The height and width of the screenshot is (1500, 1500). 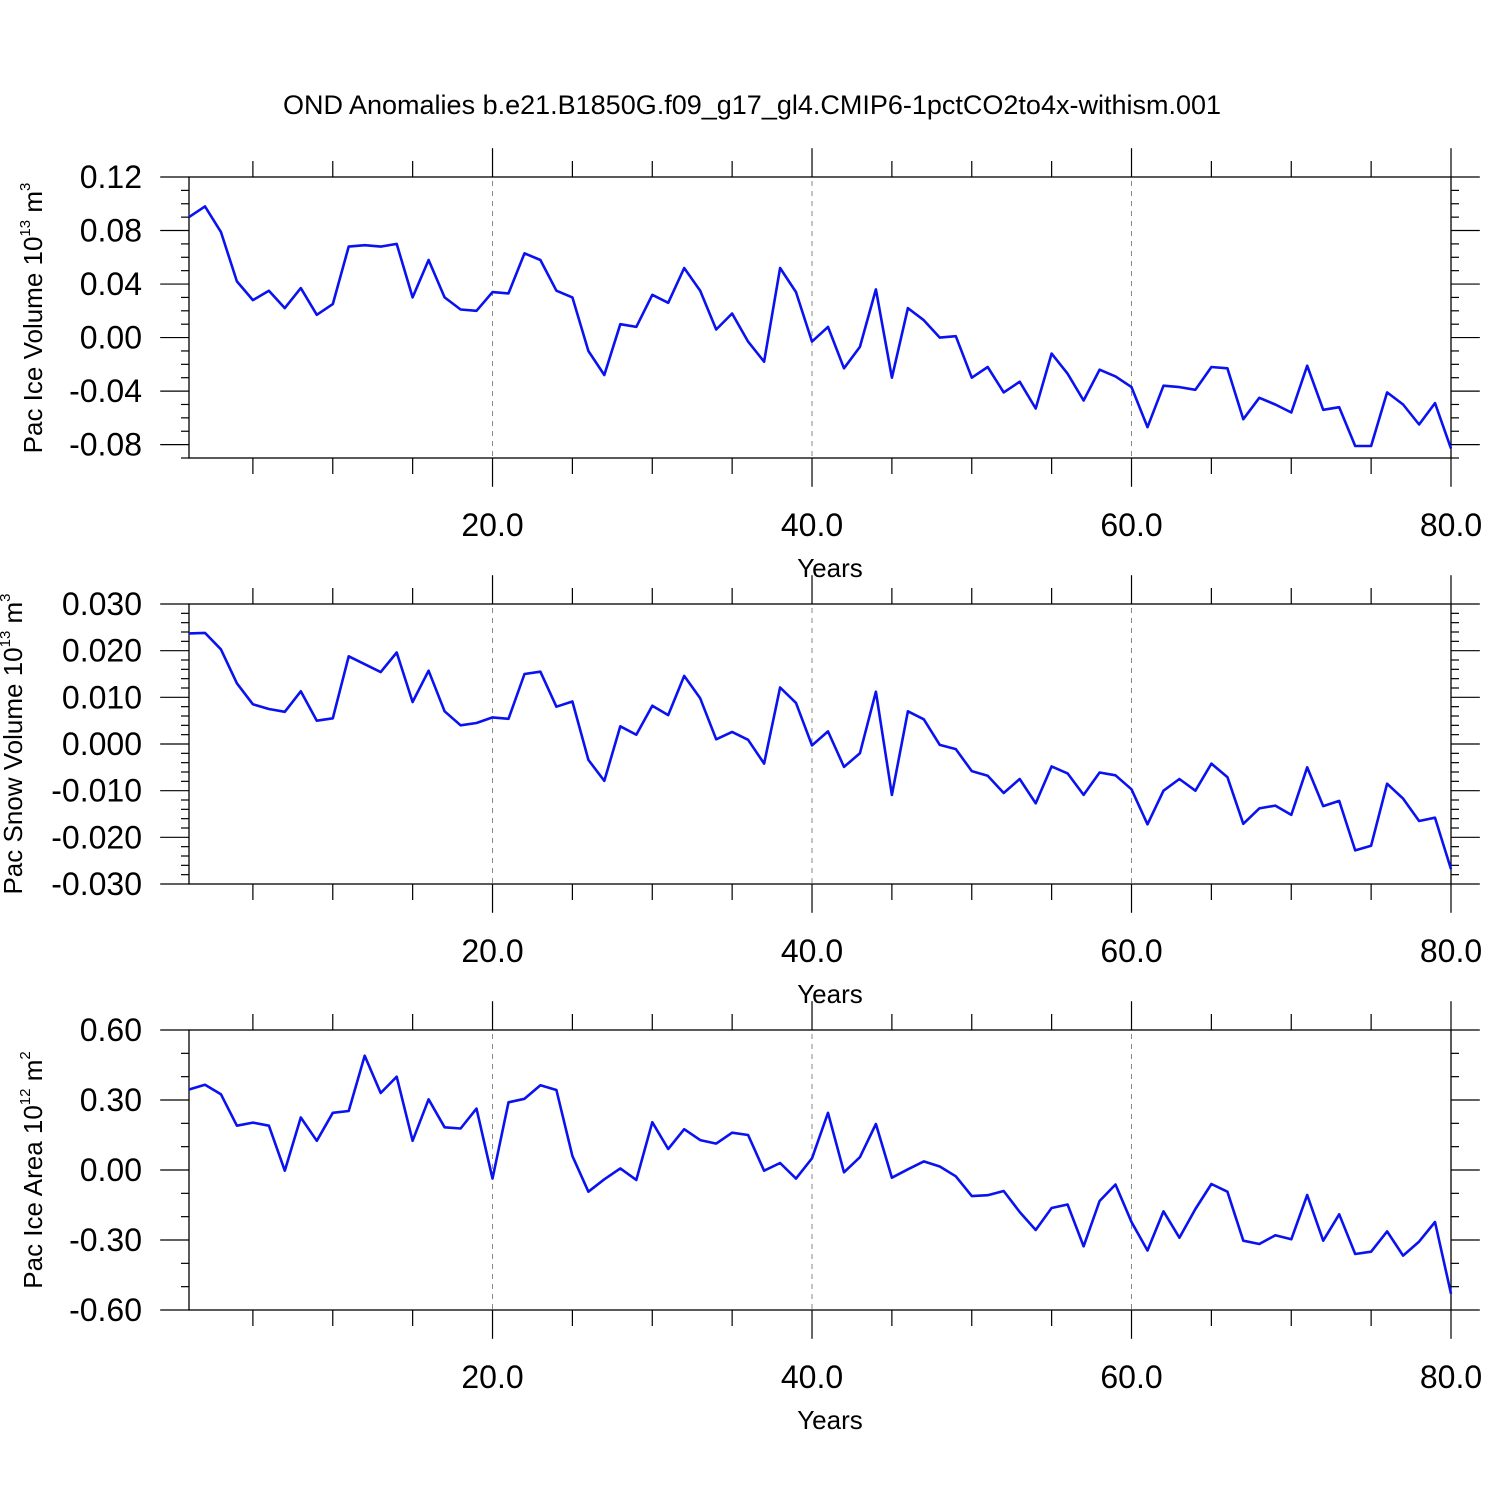 What do you see at coordinates (111, 231) in the screenshot?
I see `y-tick-label: 0.08` at bounding box center [111, 231].